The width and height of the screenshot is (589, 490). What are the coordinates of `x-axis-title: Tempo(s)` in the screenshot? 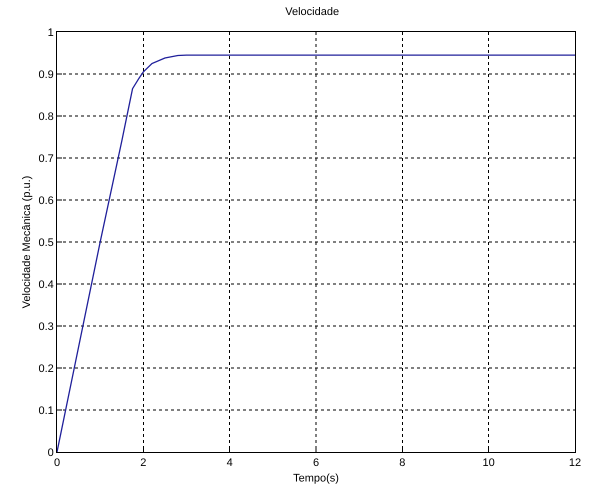 It's located at (316, 478).